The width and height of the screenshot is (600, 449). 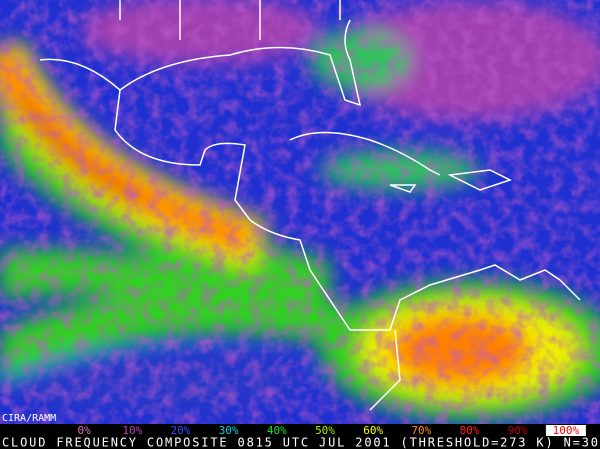 I want to click on legend-label: 0%, so click(x=84, y=430).